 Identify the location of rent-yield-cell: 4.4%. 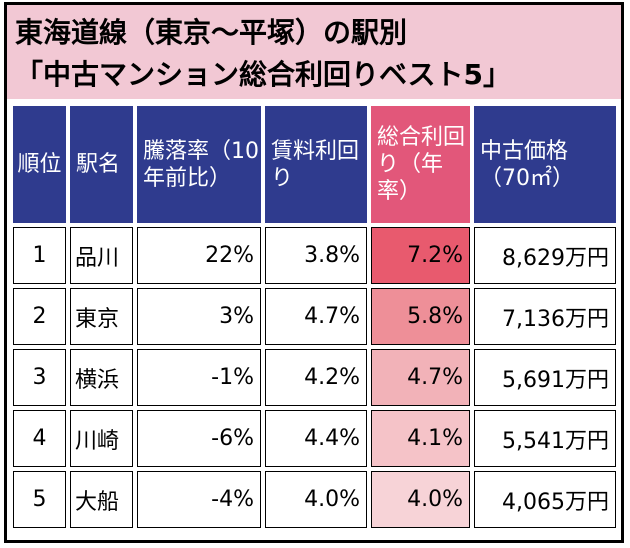
(316, 438).